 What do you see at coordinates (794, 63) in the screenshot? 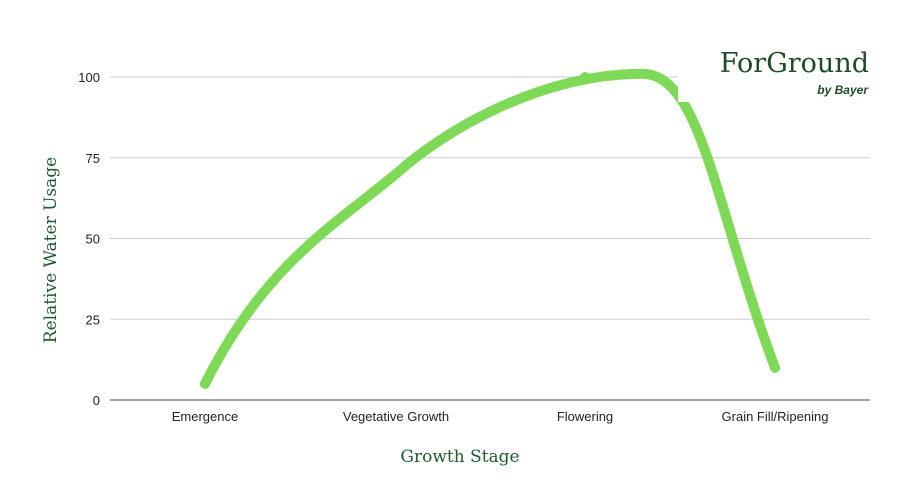
I see `brand-logo: ForGround` at bounding box center [794, 63].